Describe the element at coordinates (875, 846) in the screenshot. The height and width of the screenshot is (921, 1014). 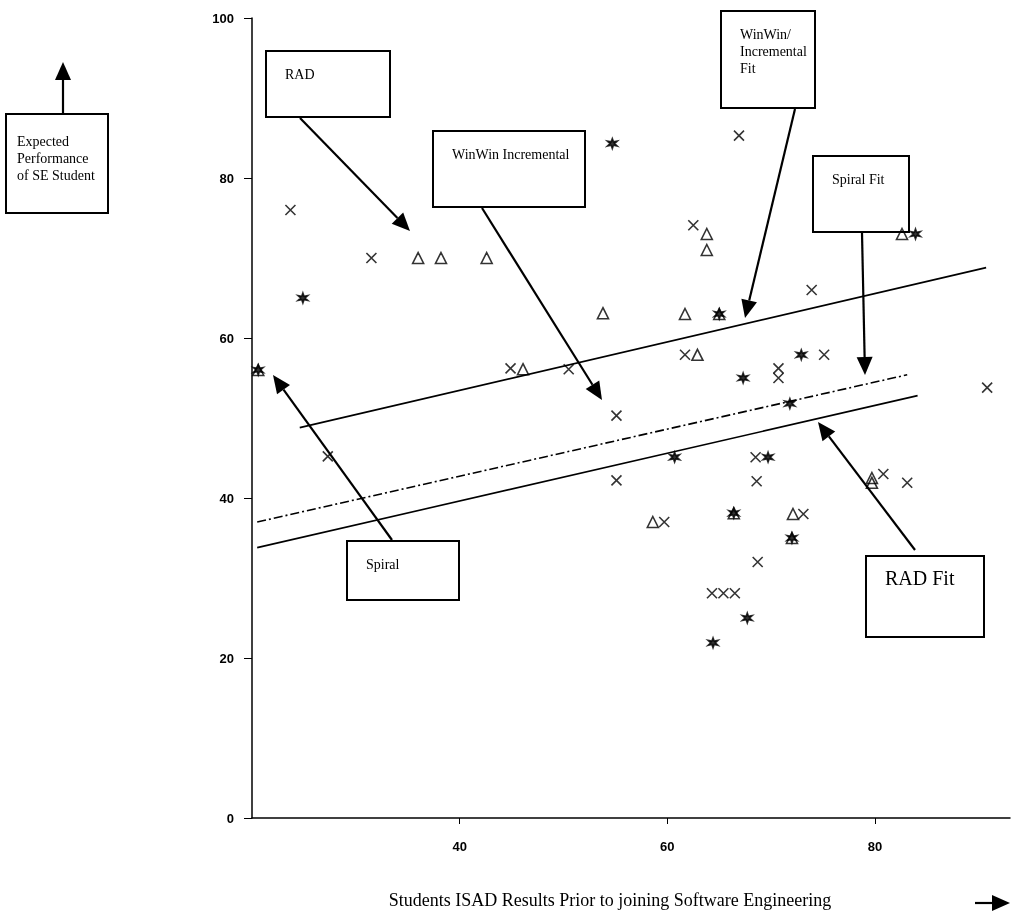
I see `x-tick-label: 80` at that location.